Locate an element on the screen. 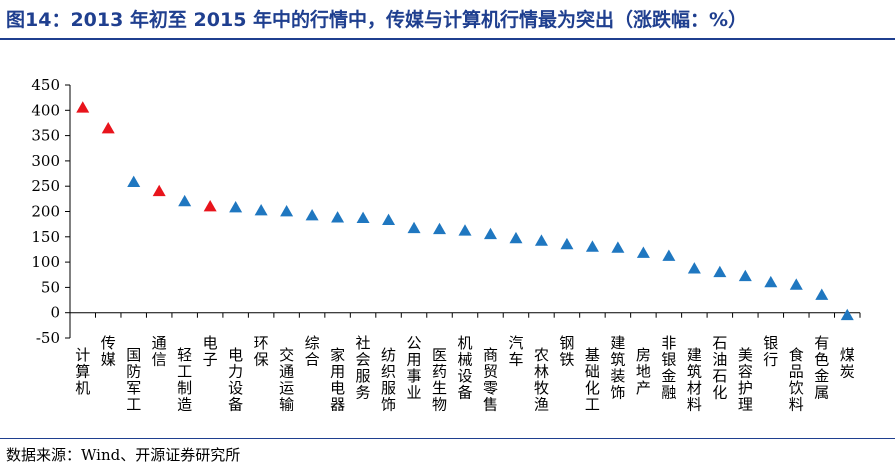 The width and height of the screenshot is (895, 473). y-tick-label: 0 is located at coordinates (55, 313).